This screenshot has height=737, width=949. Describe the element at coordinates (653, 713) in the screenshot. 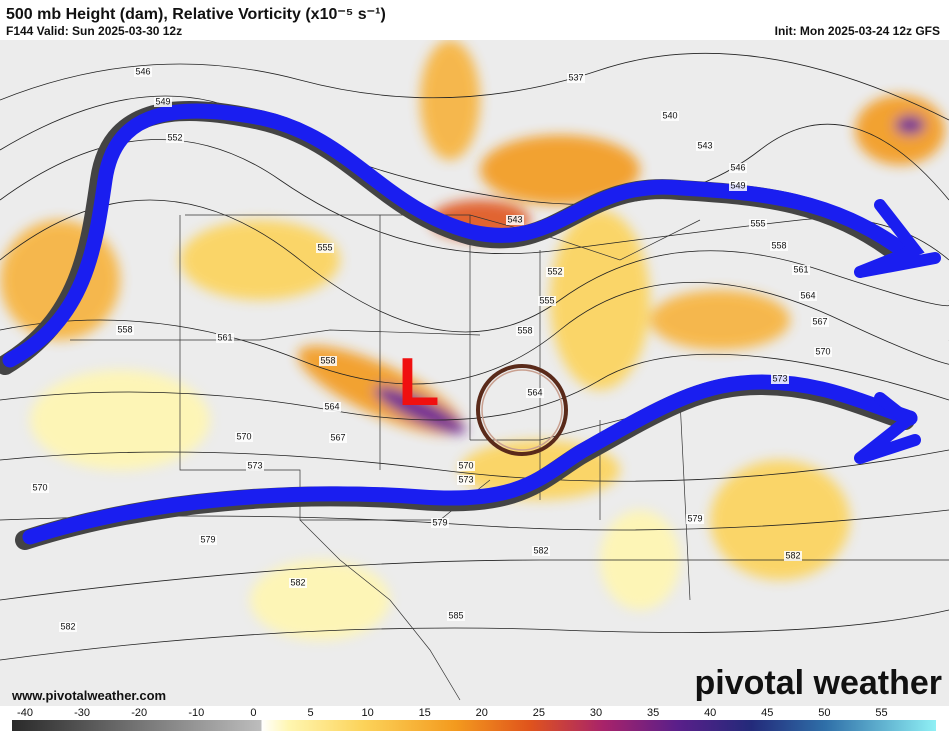

I see `colorbar-tick-label: 35` at that location.